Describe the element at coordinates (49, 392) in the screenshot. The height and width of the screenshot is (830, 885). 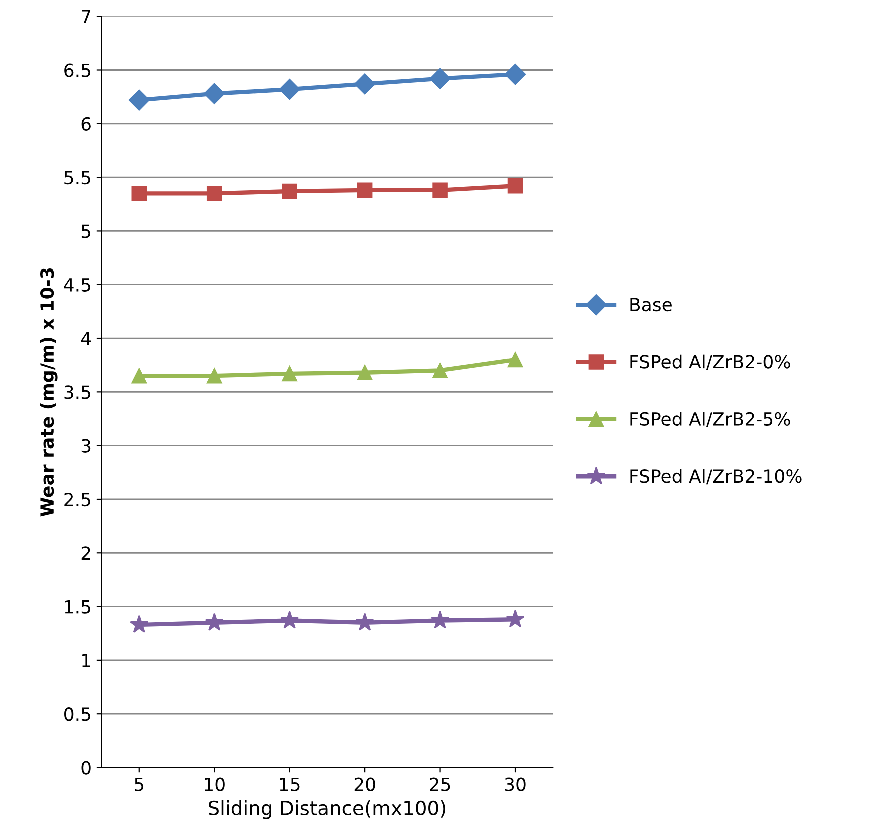
I see `y-axis-title: Wear rate (mg/m) x 10-3` at that location.